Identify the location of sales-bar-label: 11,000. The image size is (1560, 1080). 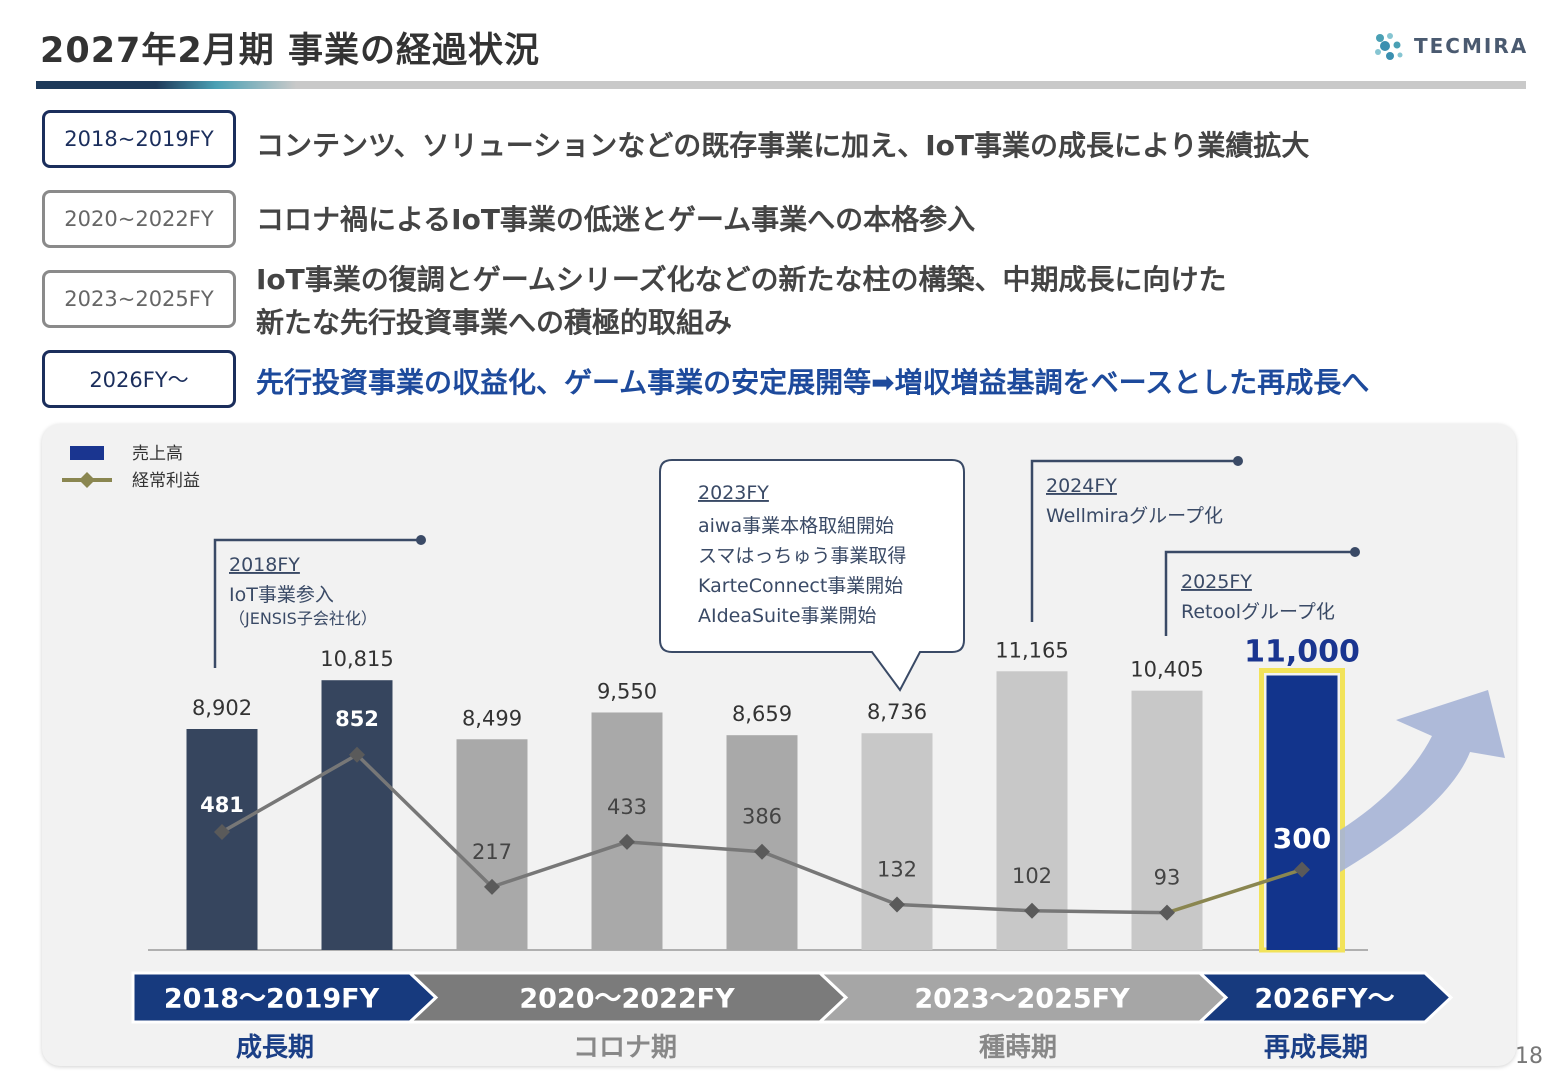
(1302, 652).